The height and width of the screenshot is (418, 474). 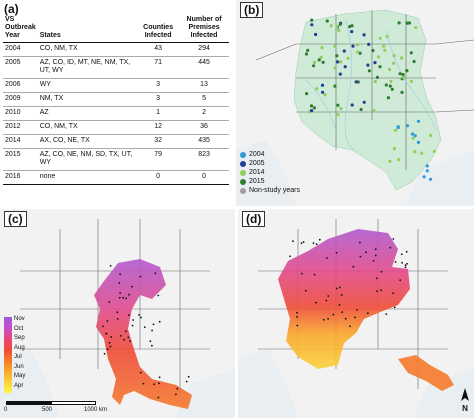 I want to click on table-row: 2006 WY 3 13, so click(x=116, y=85).